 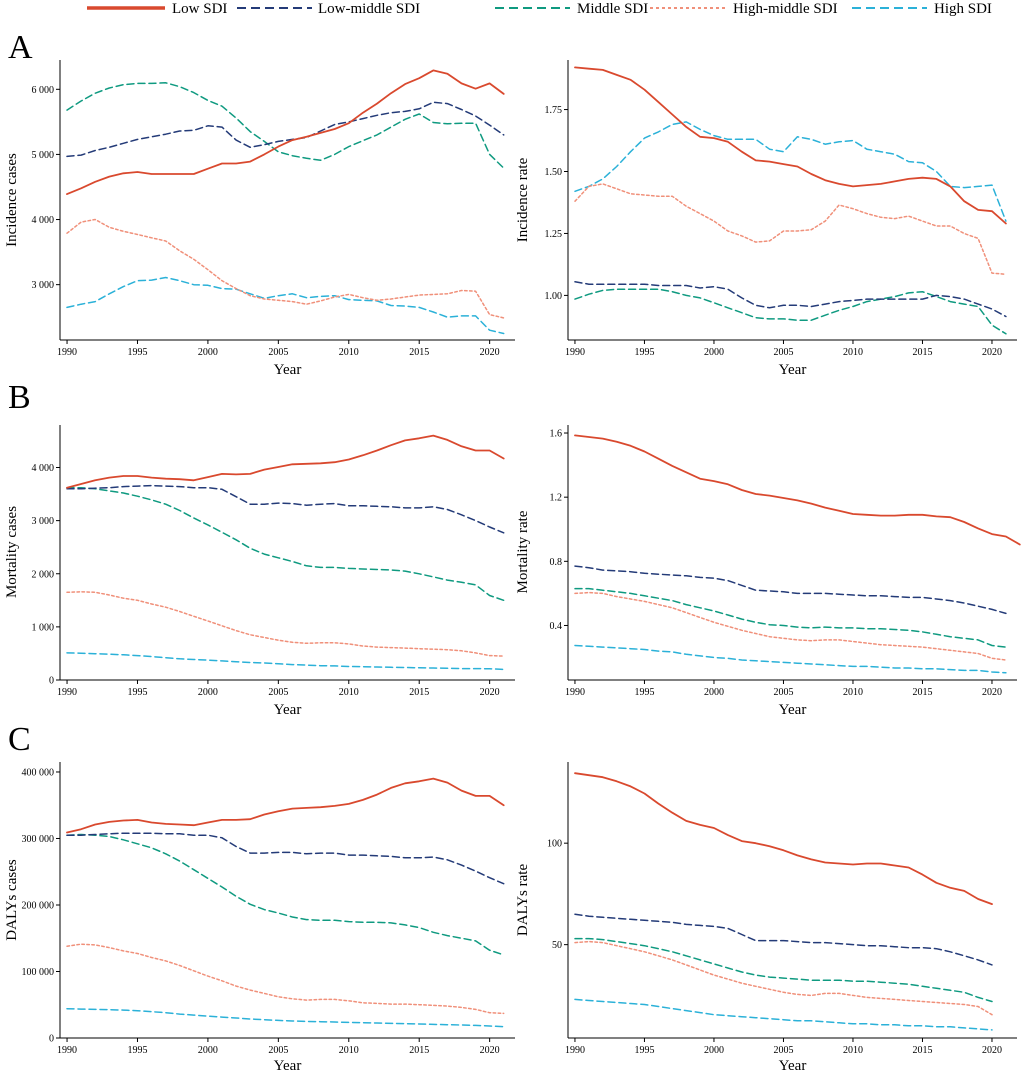 What do you see at coordinates (43, 90) in the screenshot?
I see `y-tick-label: 6 000` at bounding box center [43, 90].